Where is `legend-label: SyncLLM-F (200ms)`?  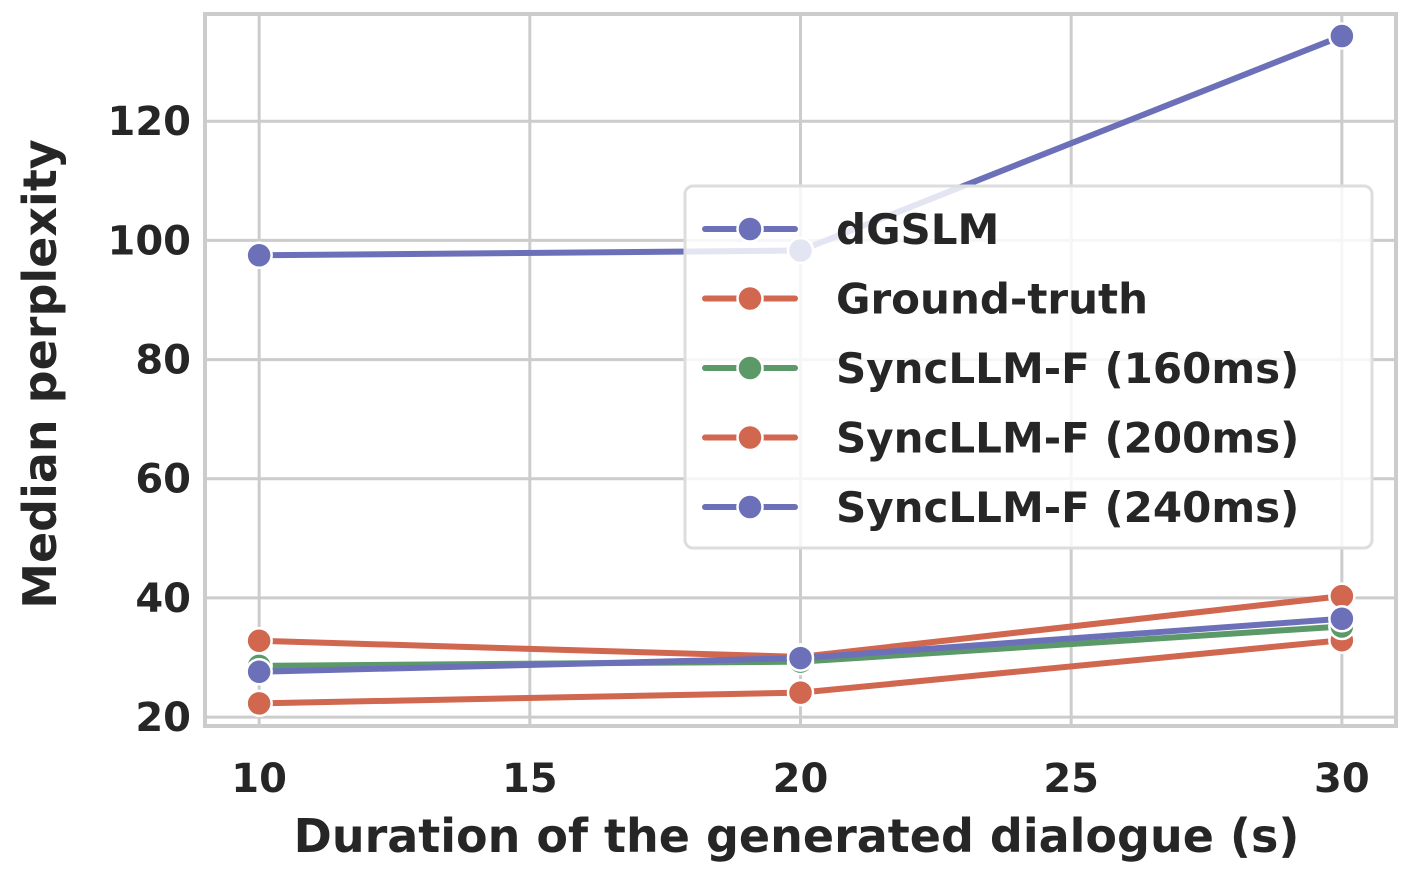 legend-label: SyncLLM-F (200ms) is located at coordinates (1067, 438).